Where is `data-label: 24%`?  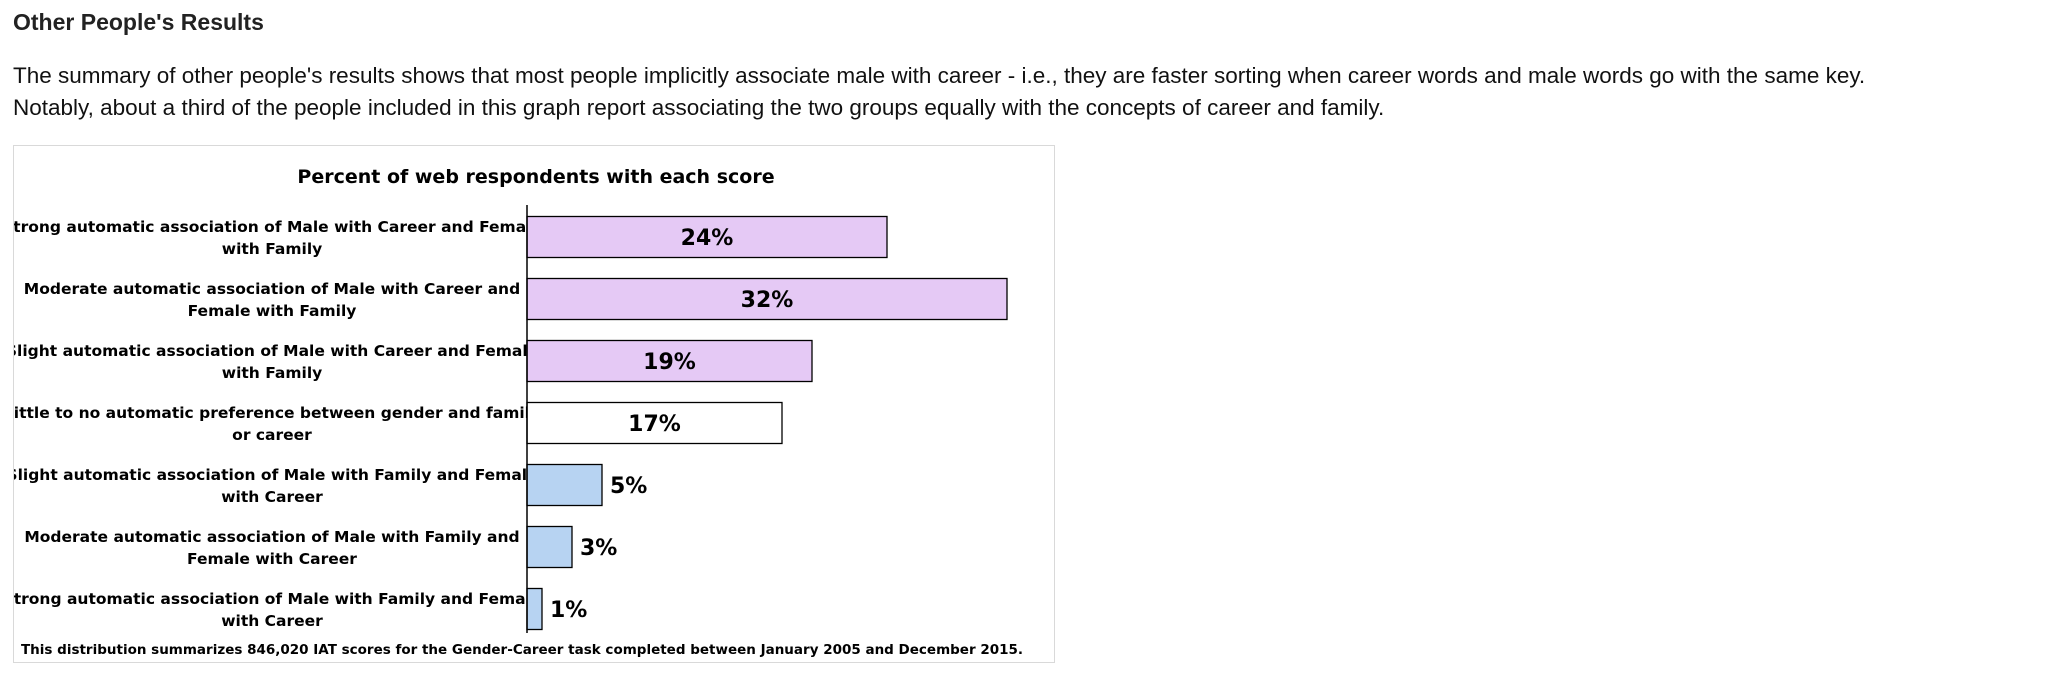
data-label: 24% is located at coordinates (707, 238).